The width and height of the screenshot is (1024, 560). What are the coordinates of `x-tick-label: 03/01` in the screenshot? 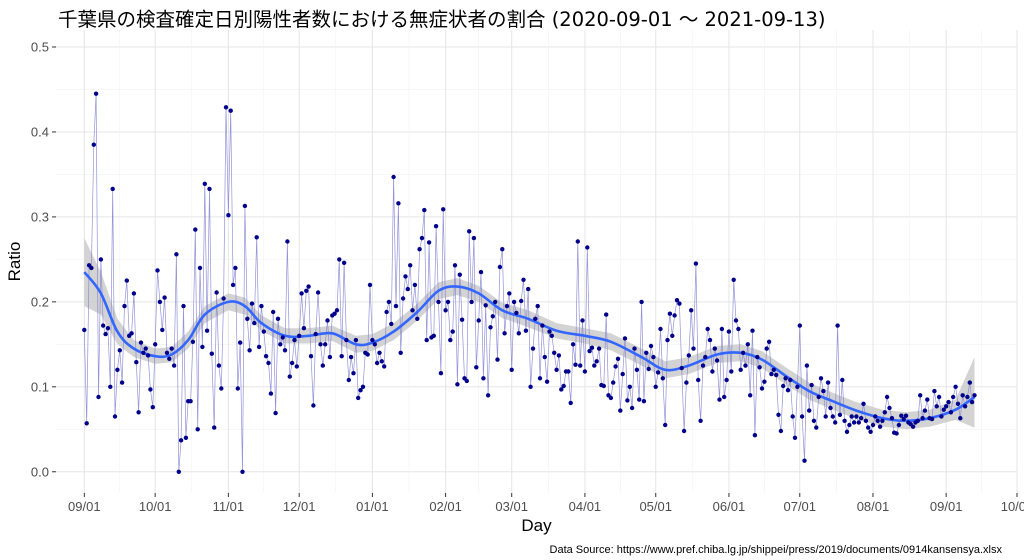 It's located at (511, 506).